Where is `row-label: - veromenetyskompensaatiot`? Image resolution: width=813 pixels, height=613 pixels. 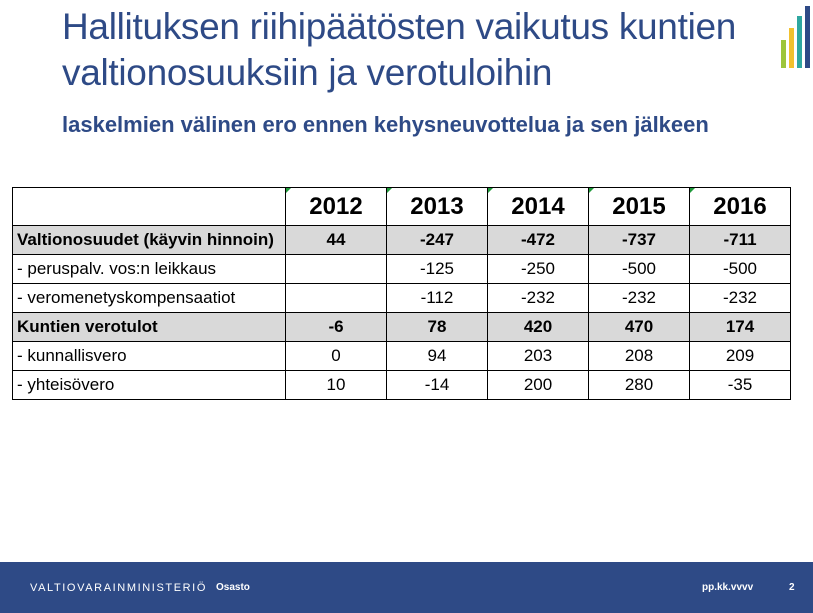
row-label: - veromenetyskompensaatiot is located at coordinates (149, 298).